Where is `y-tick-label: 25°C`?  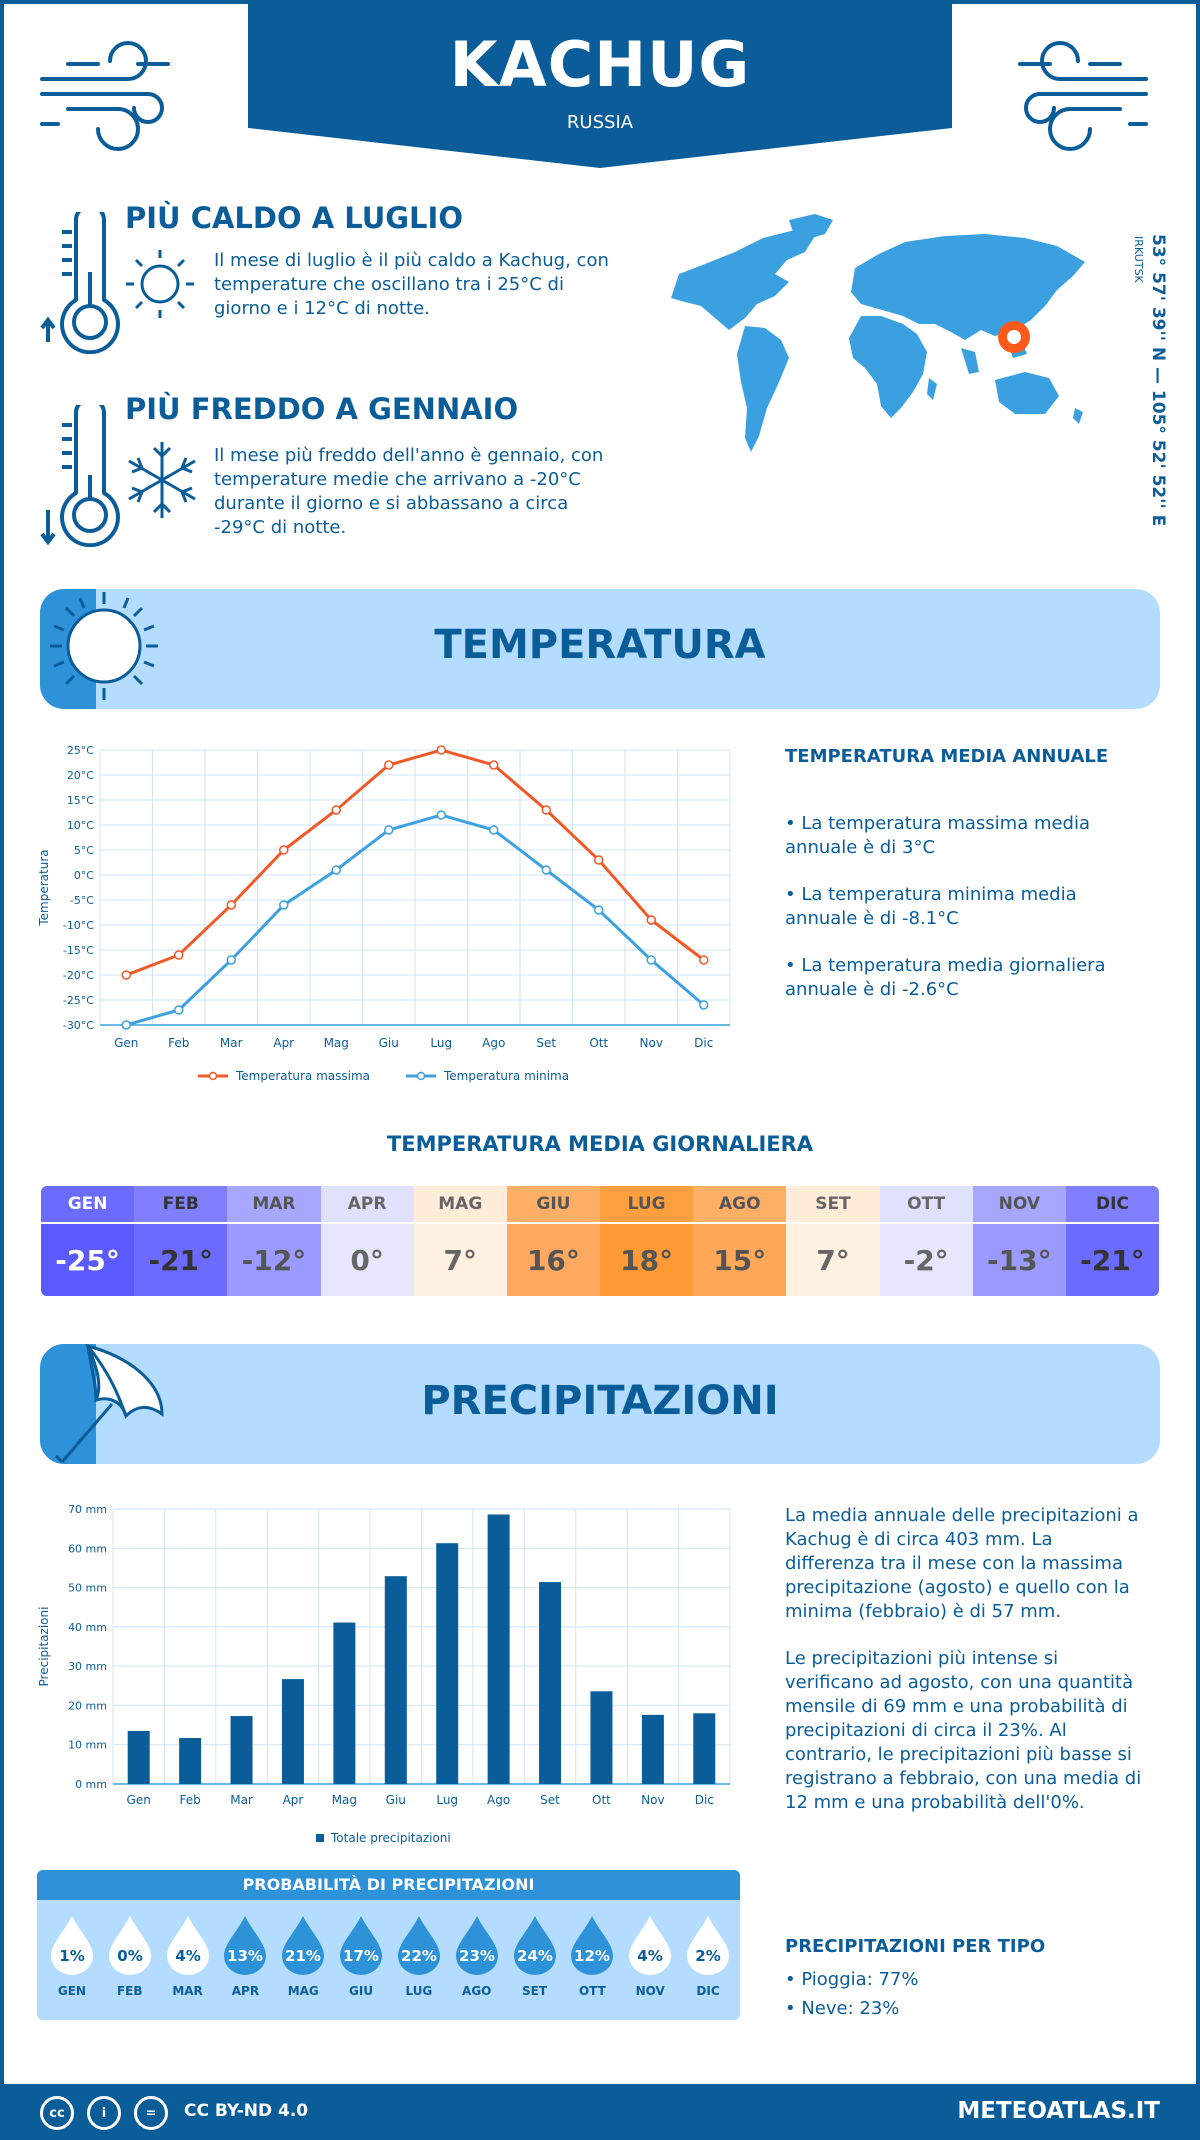 y-tick-label: 25°C is located at coordinates (80, 750).